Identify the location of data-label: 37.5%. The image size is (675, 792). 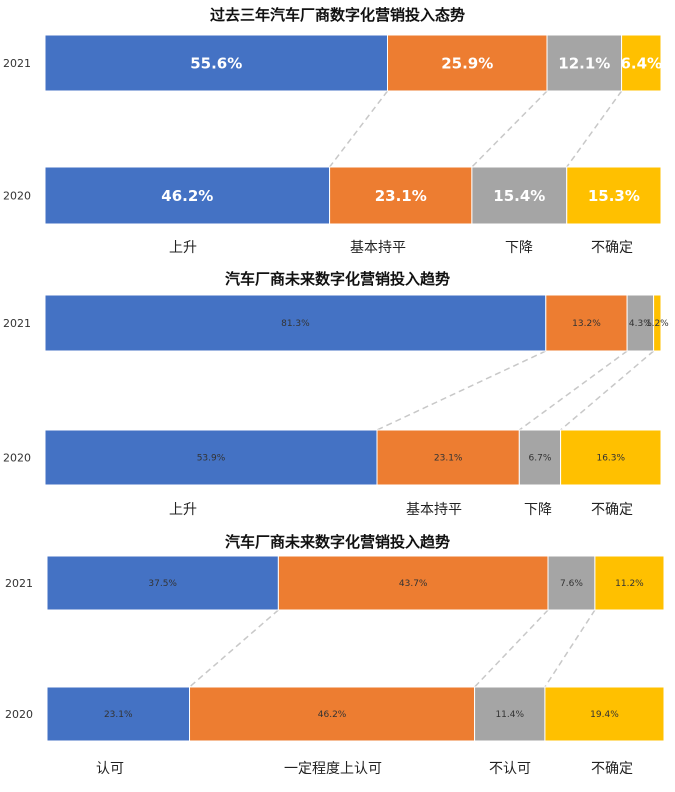
(162, 584).